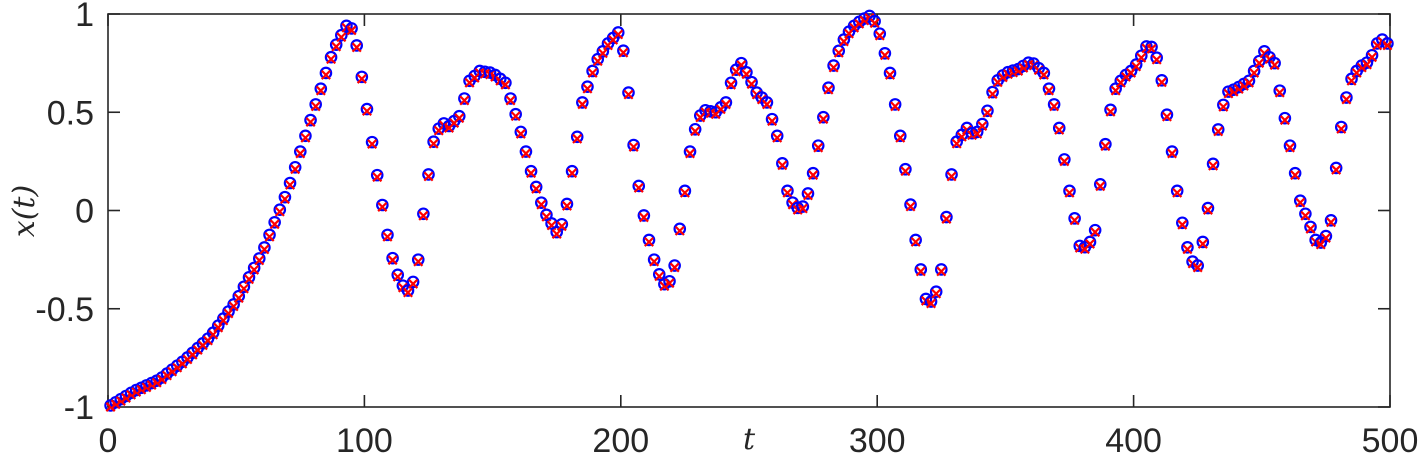 The width and height of the screenshot is (1423, 460). Describe the element at coordinates (1390, 441) in the screenshot. I see `x-tick-label: 500` at that location.